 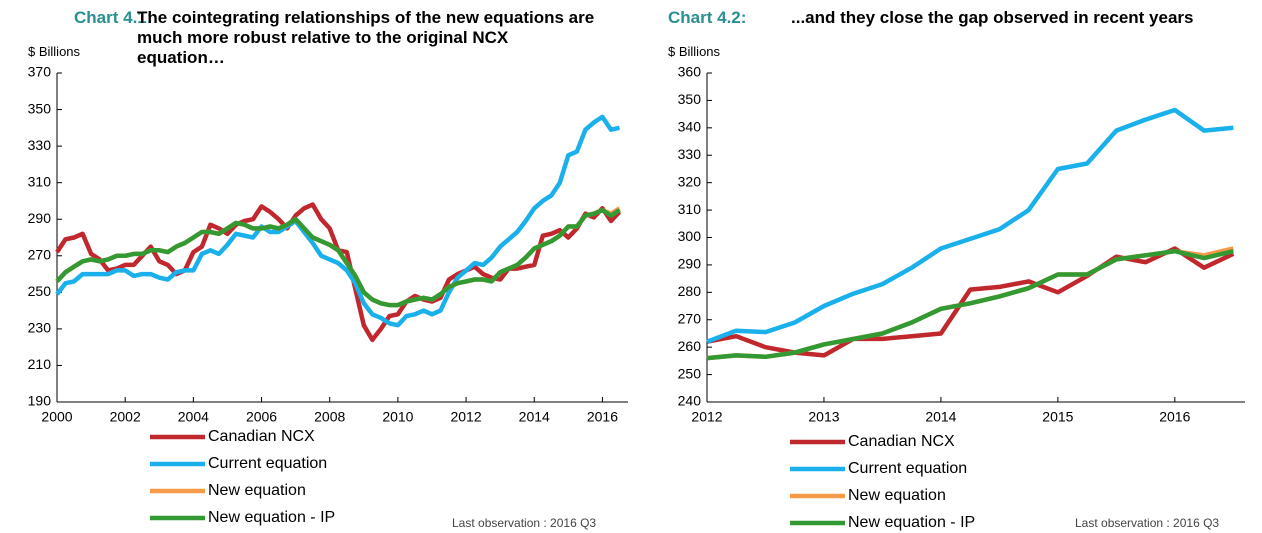 What do you see at coordinates (40, 364) in the screenshot?
I see `y-tick-label: 210` at bounding box center [40, 364].